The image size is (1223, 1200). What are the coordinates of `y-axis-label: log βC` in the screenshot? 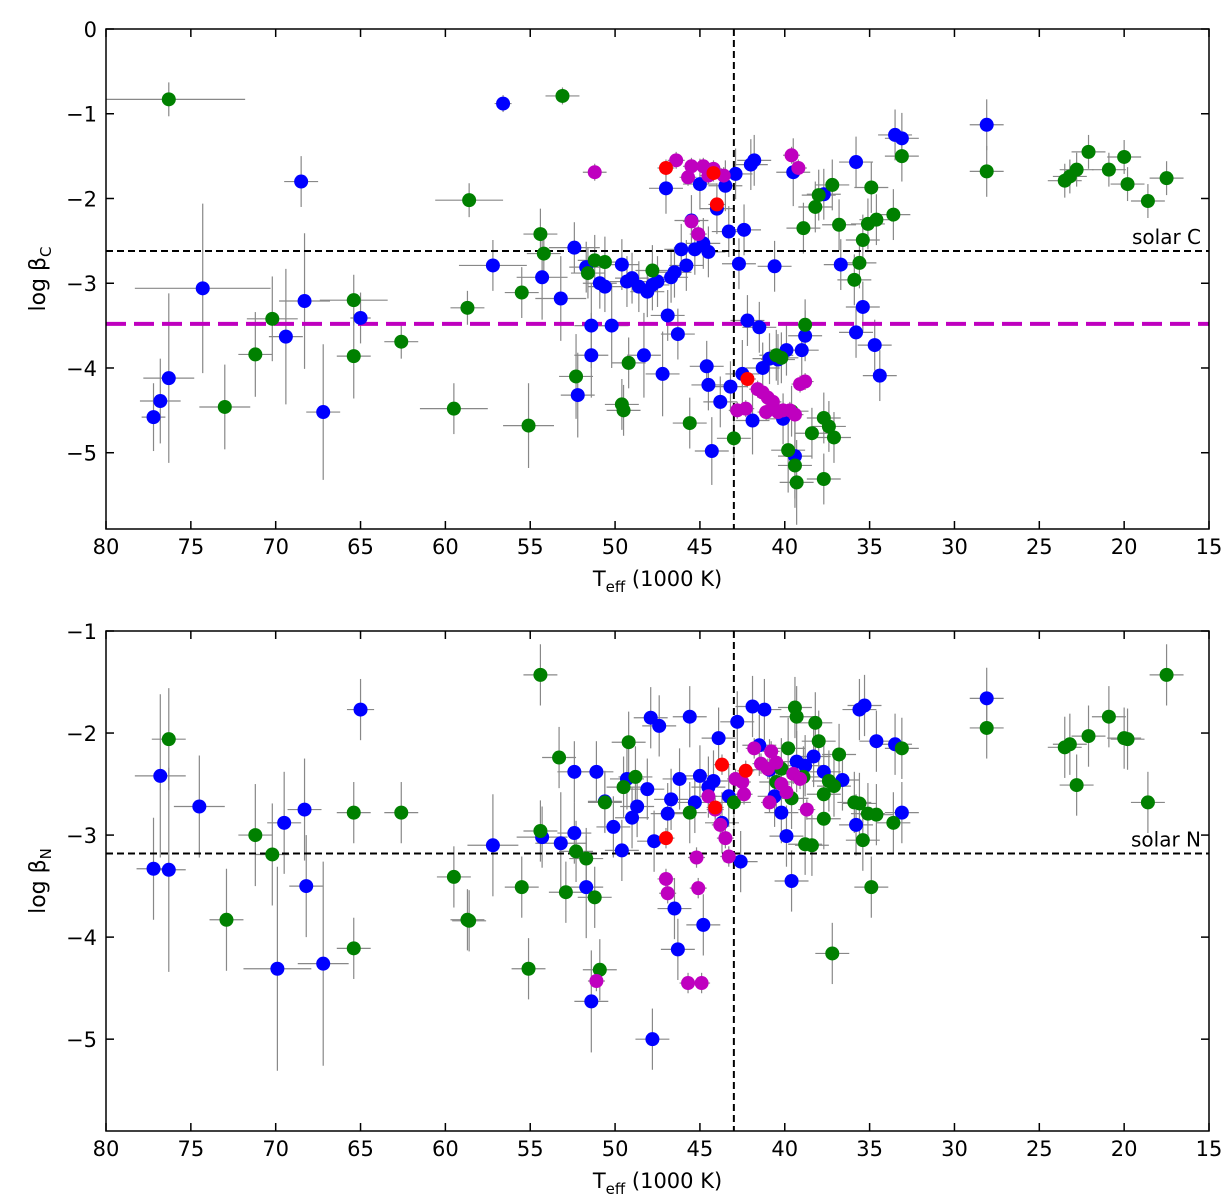 It's located at (40, 278).